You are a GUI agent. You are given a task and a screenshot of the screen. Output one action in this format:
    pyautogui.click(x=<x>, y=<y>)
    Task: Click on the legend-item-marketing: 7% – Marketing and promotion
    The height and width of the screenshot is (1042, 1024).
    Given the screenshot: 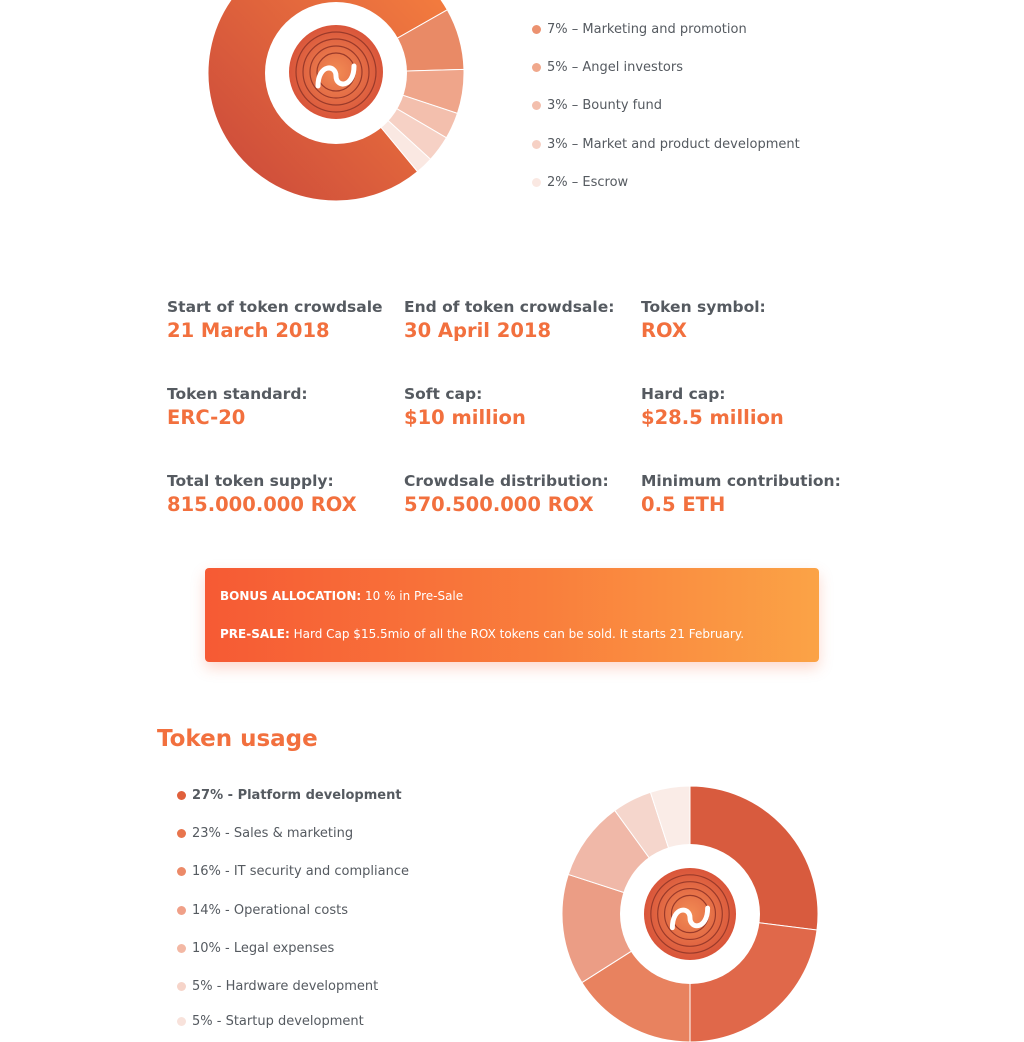 What is the action you would take?
    pyautogui.click(x=639, y=29)
    